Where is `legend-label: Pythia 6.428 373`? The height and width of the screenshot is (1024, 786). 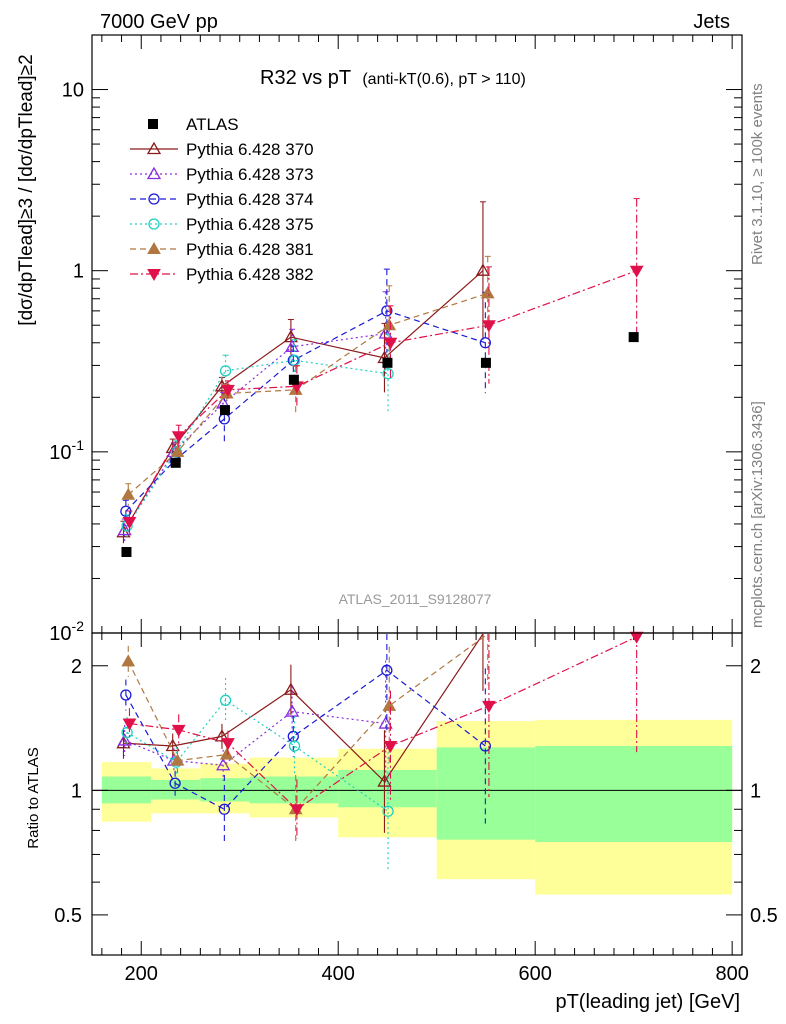
legend-label: Pythia 6.428 373 is located at coordinates (250, 174).